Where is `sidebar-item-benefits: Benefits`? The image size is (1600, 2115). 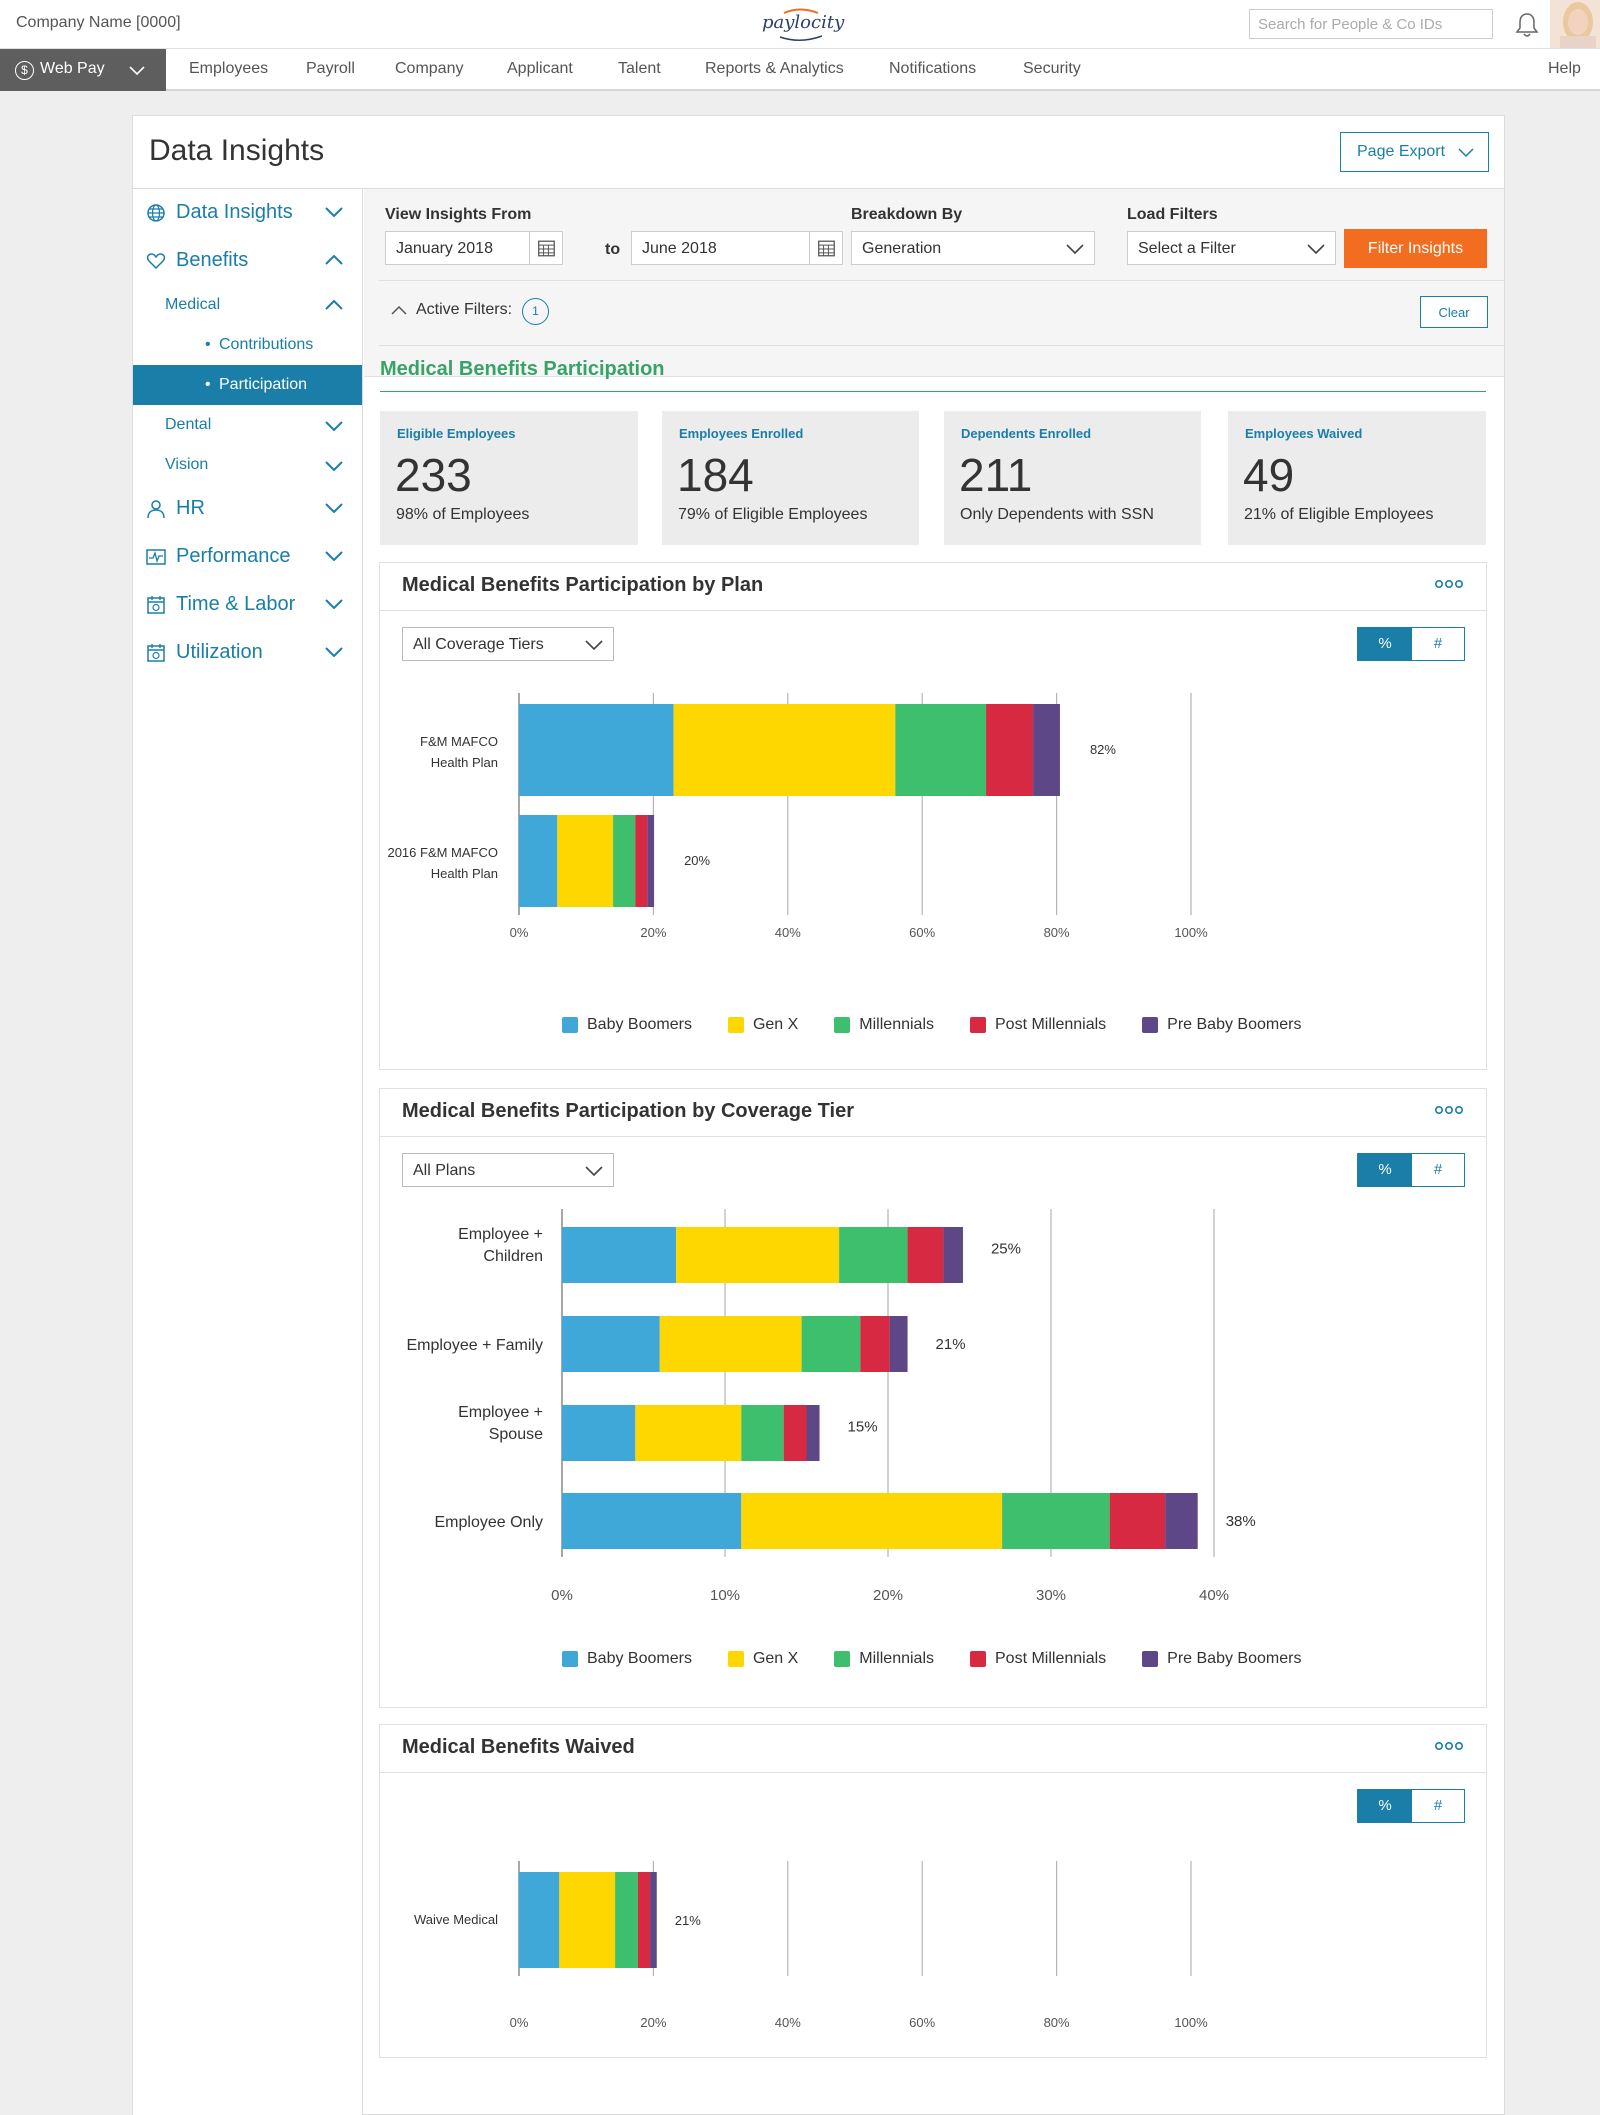
sidebar-item-benefits: Benefits is located at coordinates (247, 261).